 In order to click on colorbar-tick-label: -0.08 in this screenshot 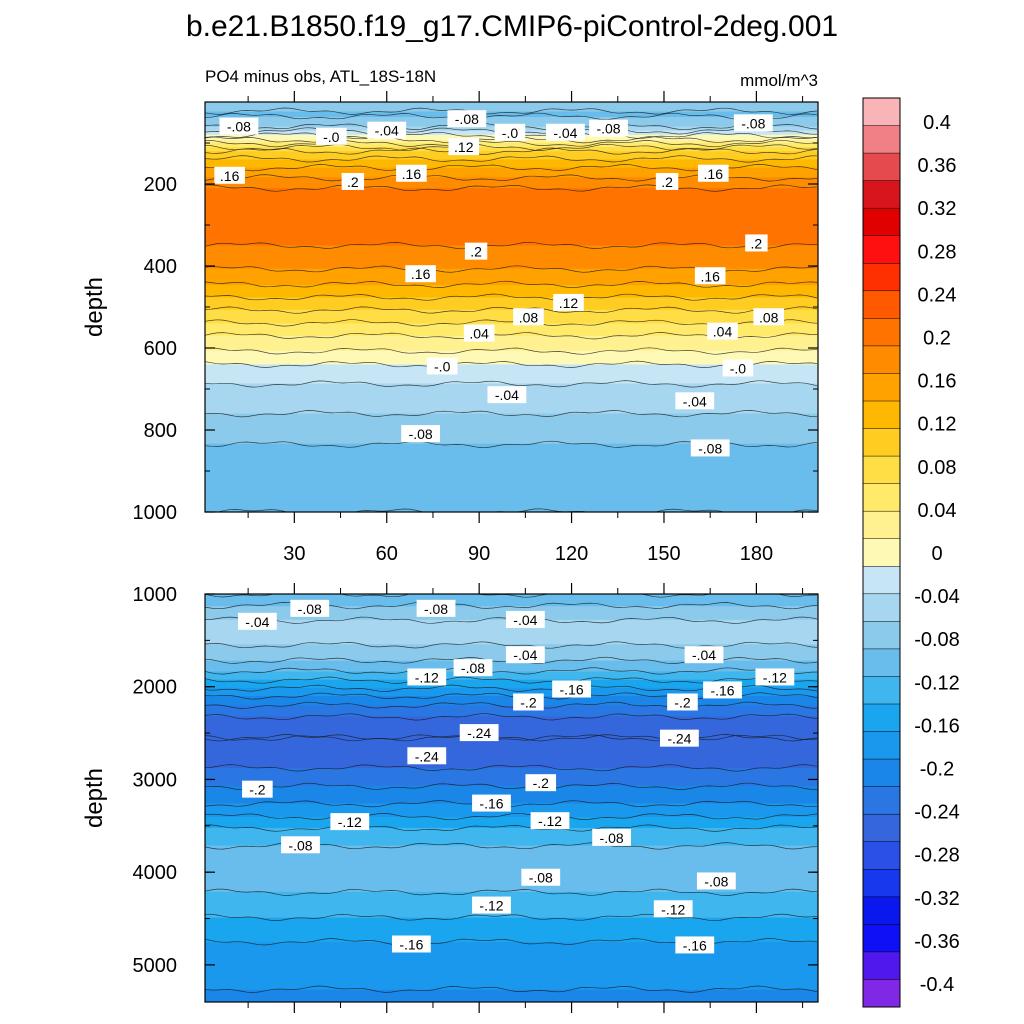, I will do `click(937, 640)`.